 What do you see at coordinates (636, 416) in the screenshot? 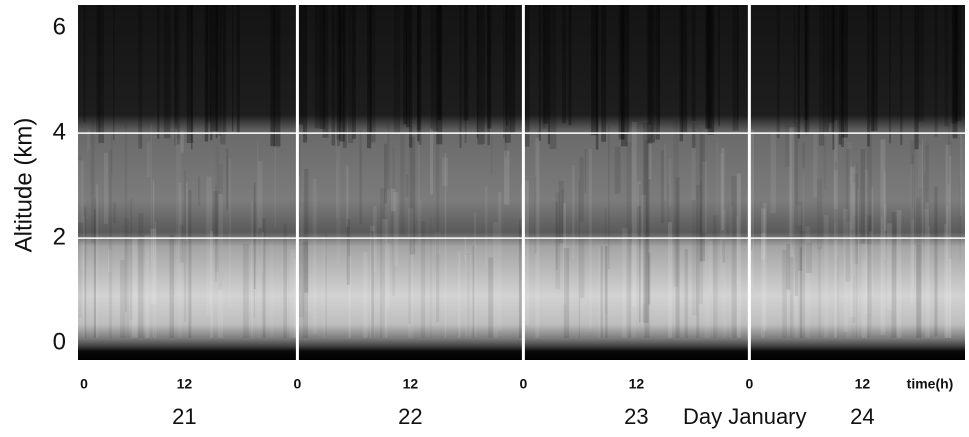
I see `day-label: 23` at bounding box center [636, 416].